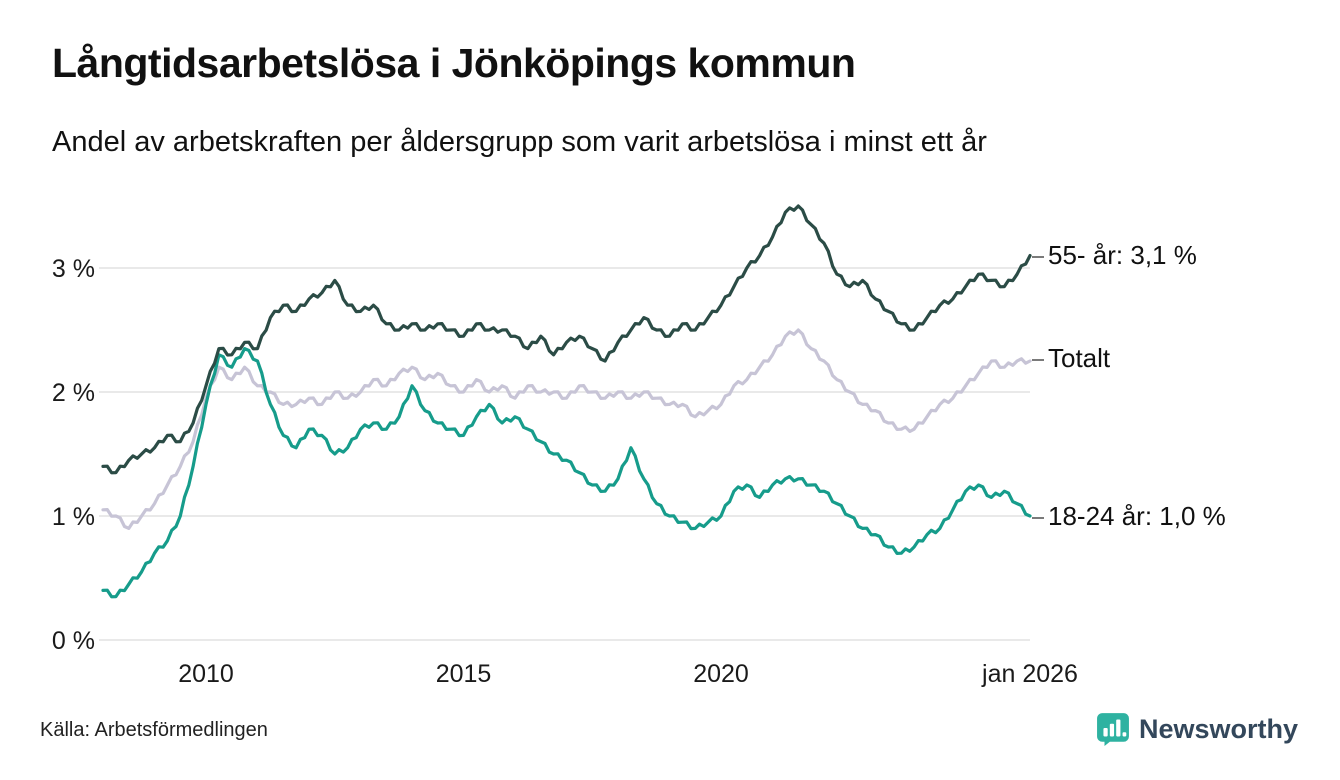 The height and width of the screenshot is (780, 1340). Describe the element at coordinates (73, 641) in the screenshot. I see `svg-text: 0 %` at that location.